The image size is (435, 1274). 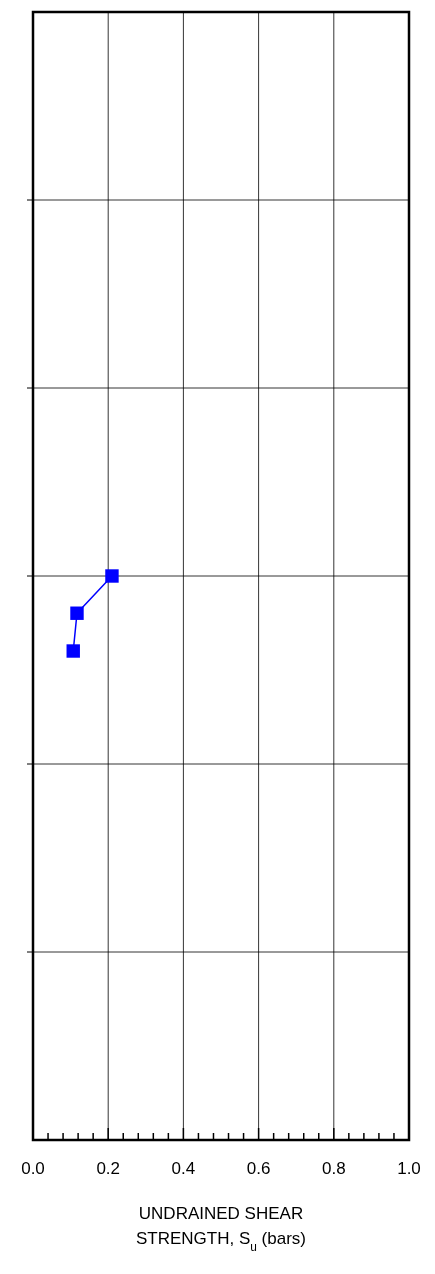 I want to click on x-tick-label: 0.4, so click(x=183, y=1168).